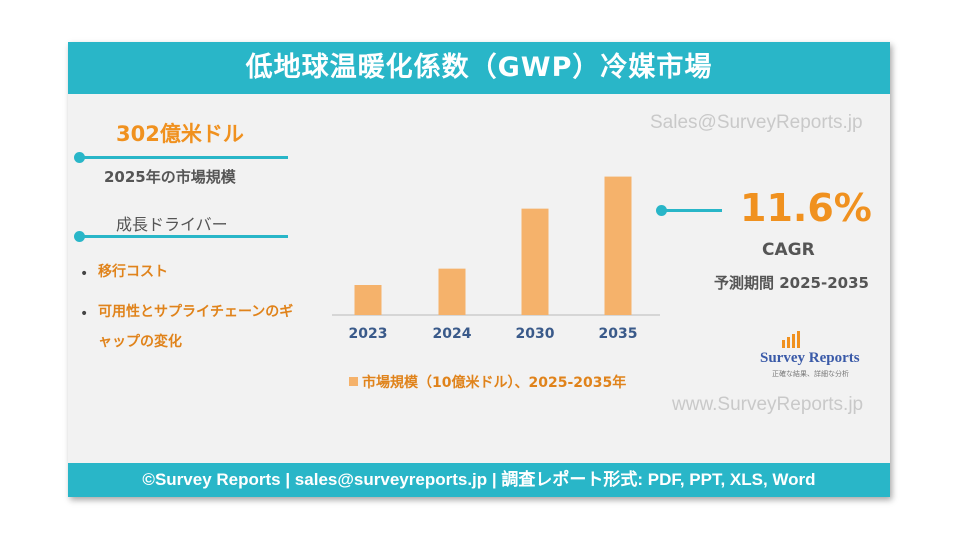 The height and width of the screenshot is (540, 960). Describe the element at coordinates (494, 383) in the screenshot. I see `legend-label: 市場規模（10億米ドル）、2025-2035年` at that location.